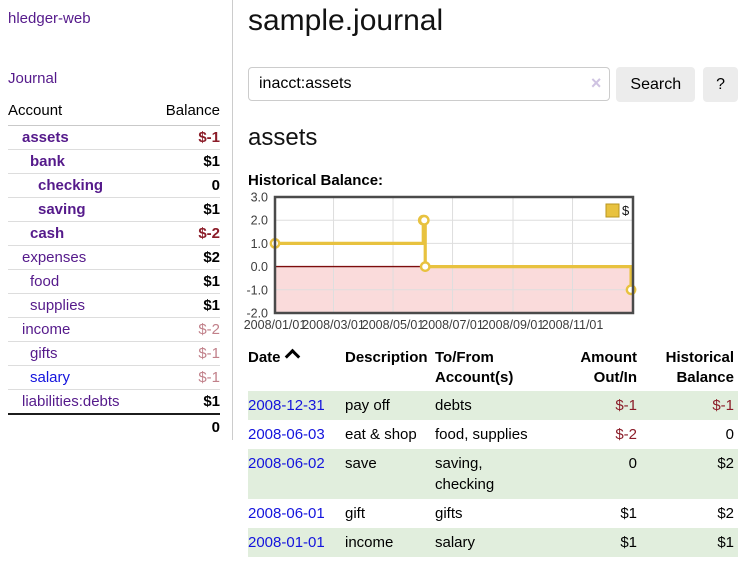  Describe the element at coordinates (114, 112) in the screenshot. I see `accounts-table-header: Account Balance` at that location.